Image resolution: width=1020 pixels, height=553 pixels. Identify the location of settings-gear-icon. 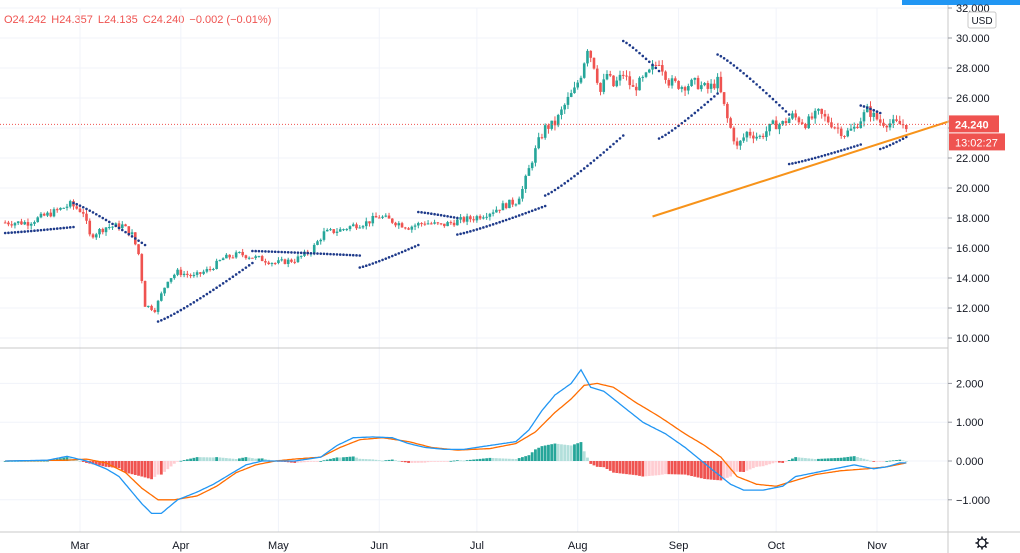
(982, 543).